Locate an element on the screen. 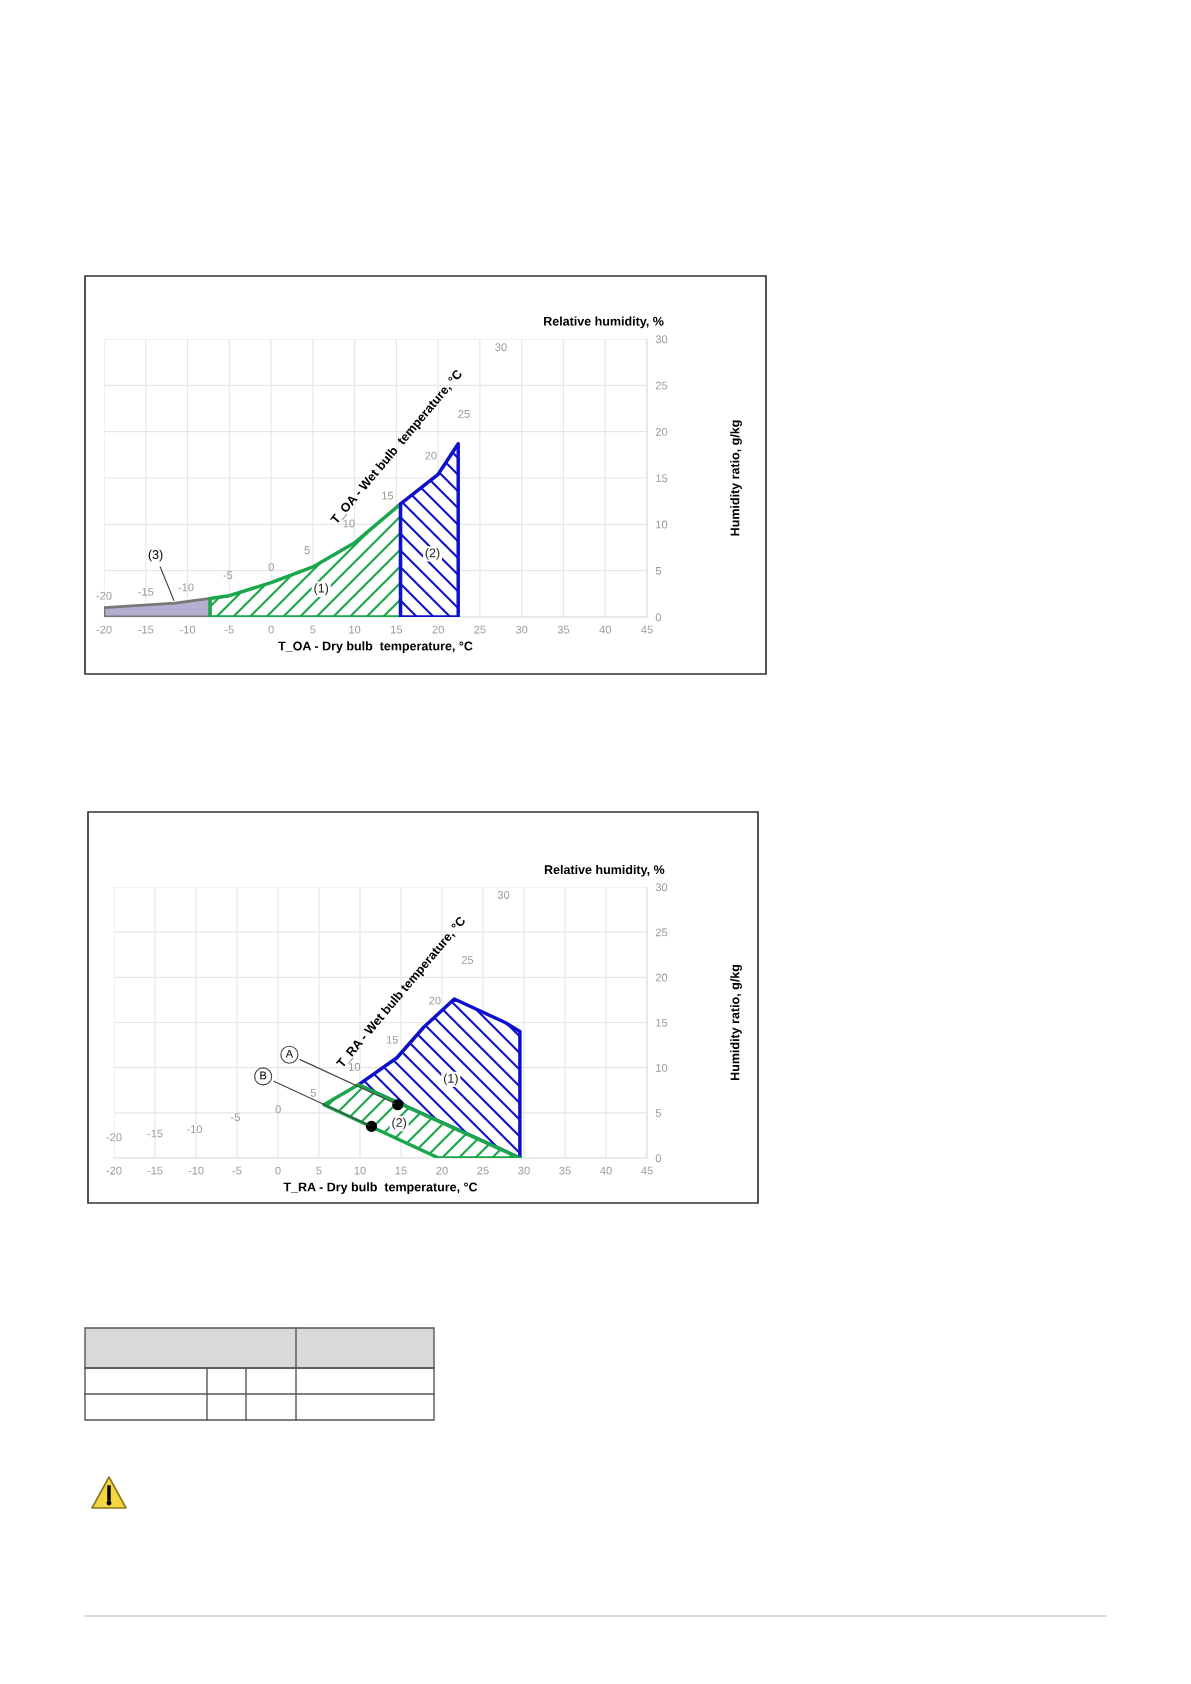 This screenshot has height=1684, width=1191. data-label: A is located at coordinates (289, 1053).